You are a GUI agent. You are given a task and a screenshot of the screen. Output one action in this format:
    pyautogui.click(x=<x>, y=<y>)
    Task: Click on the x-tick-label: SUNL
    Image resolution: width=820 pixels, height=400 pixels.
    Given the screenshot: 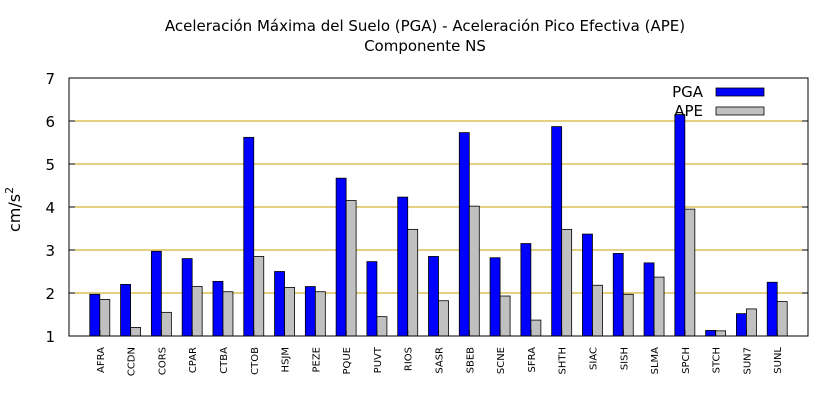 What is the action you would take?
    pyautogui.click(x=778, y=360)
    